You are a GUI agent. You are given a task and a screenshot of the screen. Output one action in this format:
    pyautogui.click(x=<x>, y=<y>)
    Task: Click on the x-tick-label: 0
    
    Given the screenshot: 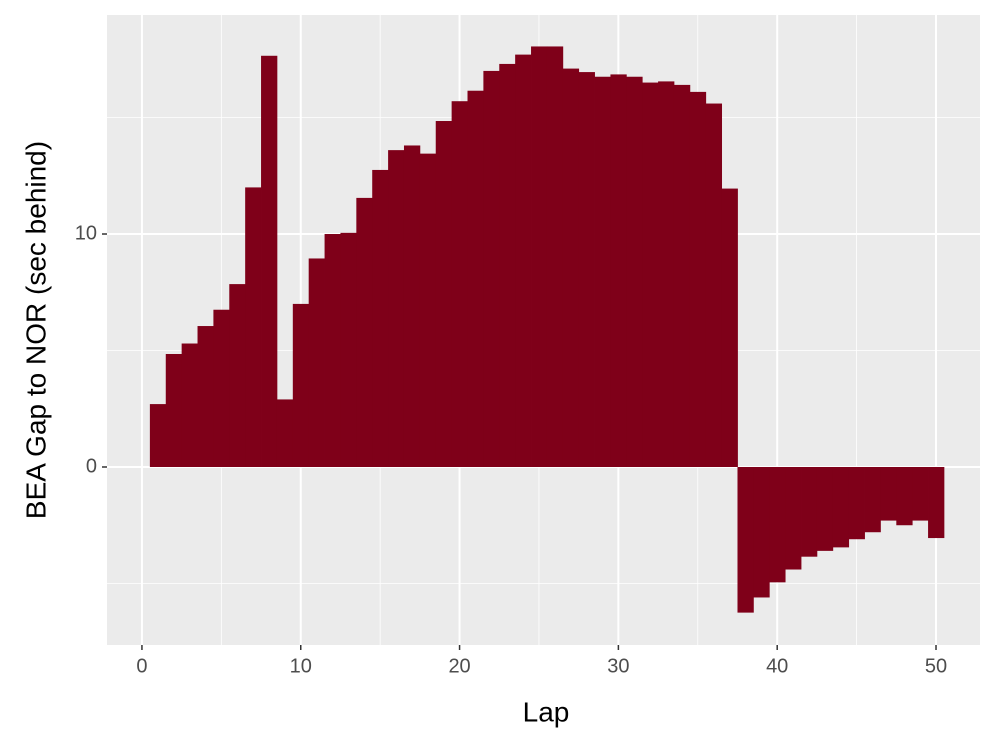 What is the action you would take?
    pyautogui.click(x=141, y=666)
    